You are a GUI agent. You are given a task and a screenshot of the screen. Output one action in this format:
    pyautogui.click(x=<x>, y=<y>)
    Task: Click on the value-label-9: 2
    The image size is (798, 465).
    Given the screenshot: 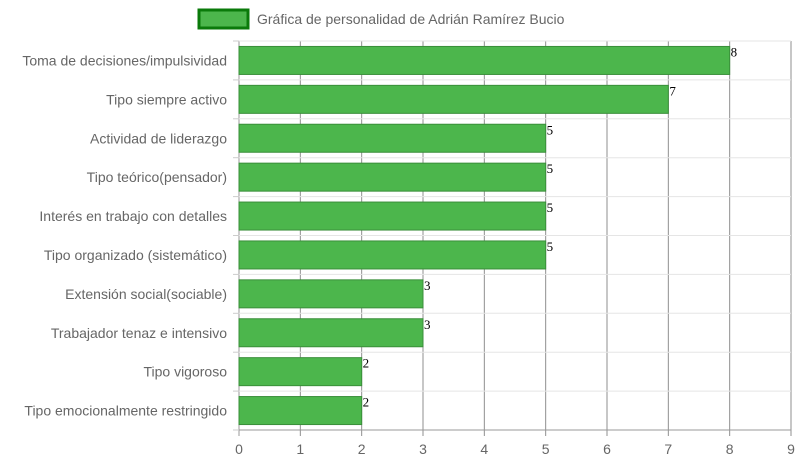 What is the action you would take?
    pyautogui.click(x=366, y=402)
    